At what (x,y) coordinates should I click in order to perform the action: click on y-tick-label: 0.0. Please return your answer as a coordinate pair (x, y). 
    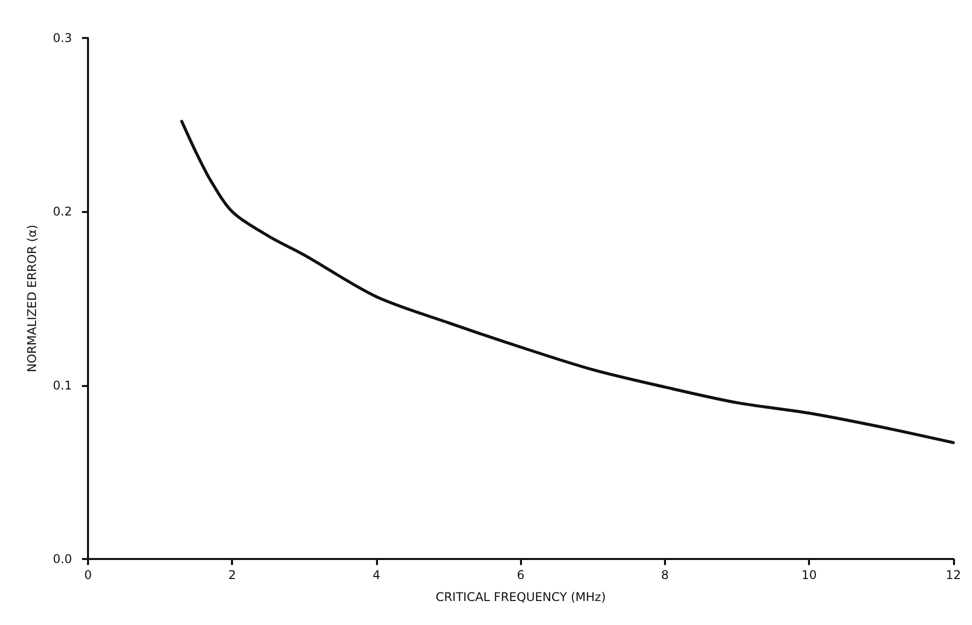
    Looking at the image, I should click on (62, 559).